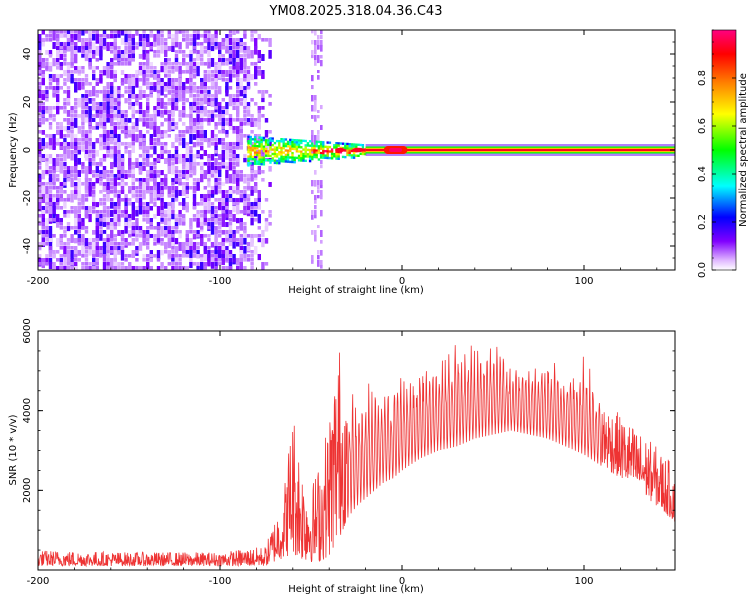 The height and width of the screenshot is (600, 750). What do you see at coordinates (583, 581) in the screenshot?
I see `snr-xtick-label: 100` at bounding box center [583, 581].